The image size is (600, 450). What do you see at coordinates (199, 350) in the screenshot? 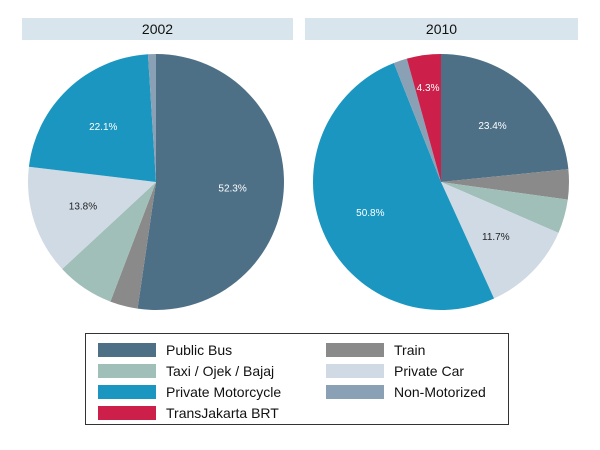
I see `legend-label: Public Bus` at bounding box center [199, 350].